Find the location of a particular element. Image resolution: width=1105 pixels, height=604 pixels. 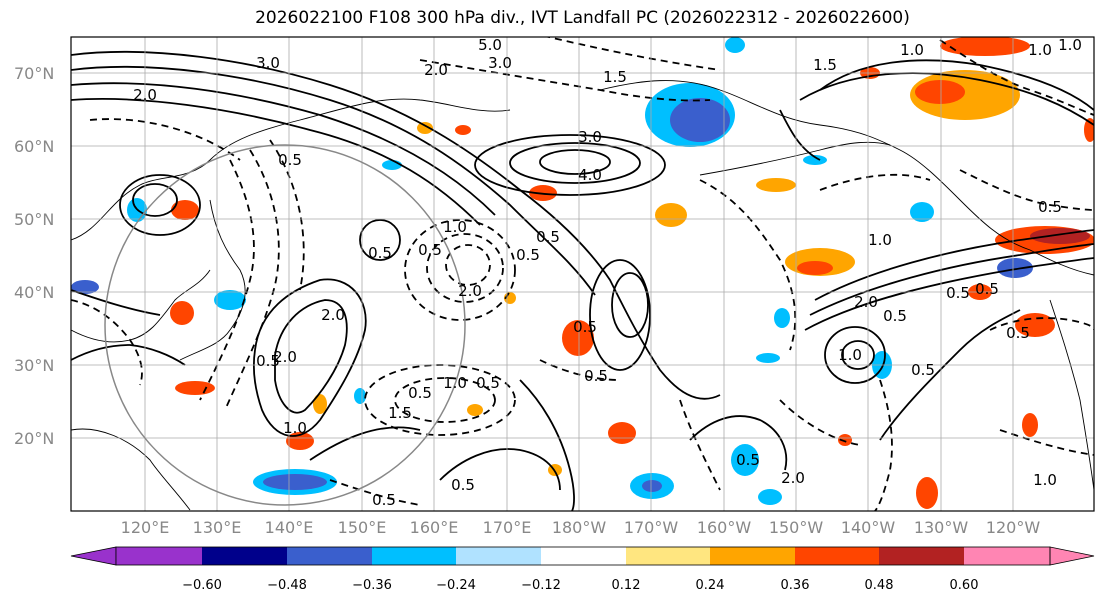

lon-label: 120°W is located at coordinates (1013, 527).